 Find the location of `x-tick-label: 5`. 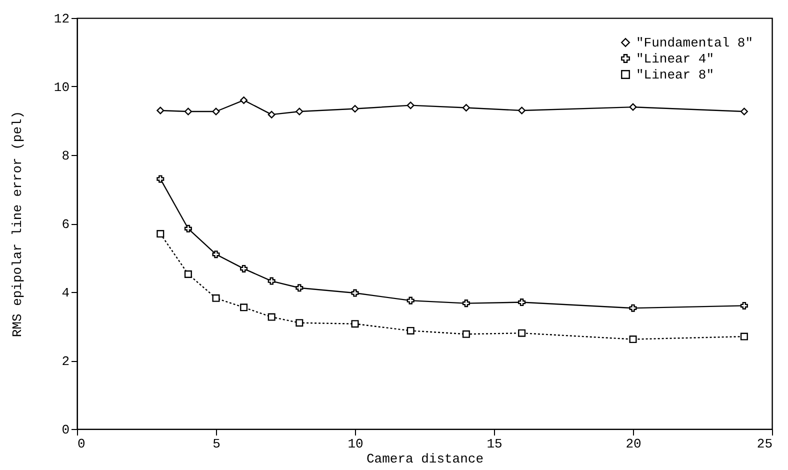

x-tick-label: 5 is located at coordinates (216, 444).